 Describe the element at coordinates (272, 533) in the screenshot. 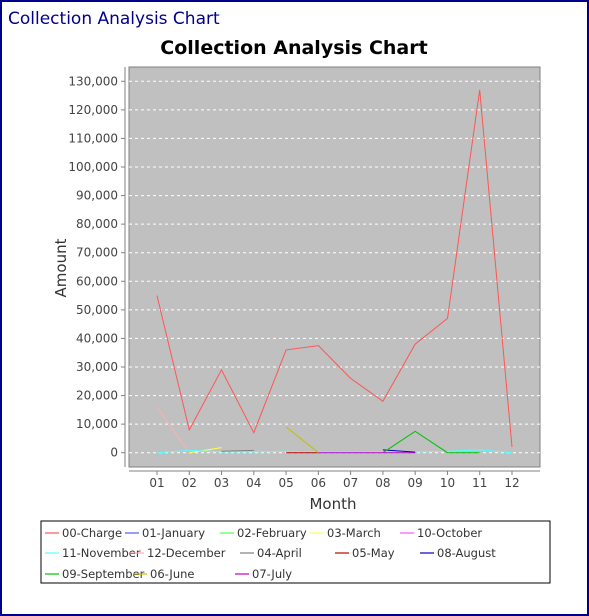

I see `legend-label: 02-February` at that location.